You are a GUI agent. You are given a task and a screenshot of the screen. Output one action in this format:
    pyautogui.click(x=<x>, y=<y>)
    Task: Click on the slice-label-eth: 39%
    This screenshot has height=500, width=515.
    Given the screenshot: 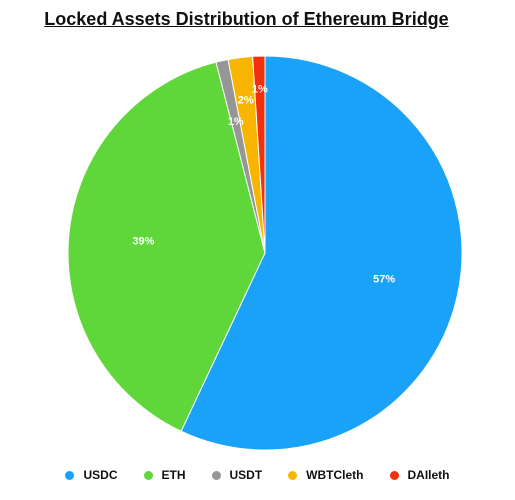 What is the action you would take?
    pyautogui.click(x=143, y=241)
    